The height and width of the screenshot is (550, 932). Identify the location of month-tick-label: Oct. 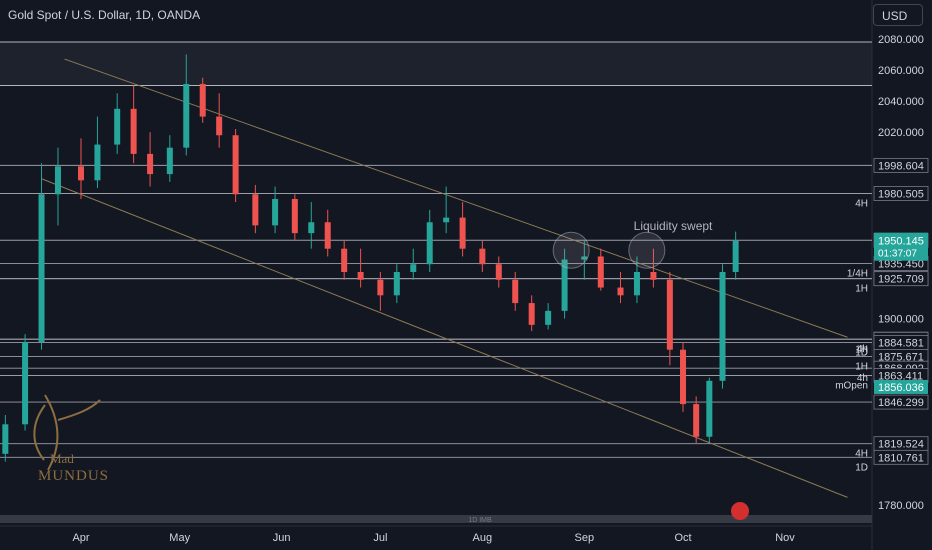
(682, 538).